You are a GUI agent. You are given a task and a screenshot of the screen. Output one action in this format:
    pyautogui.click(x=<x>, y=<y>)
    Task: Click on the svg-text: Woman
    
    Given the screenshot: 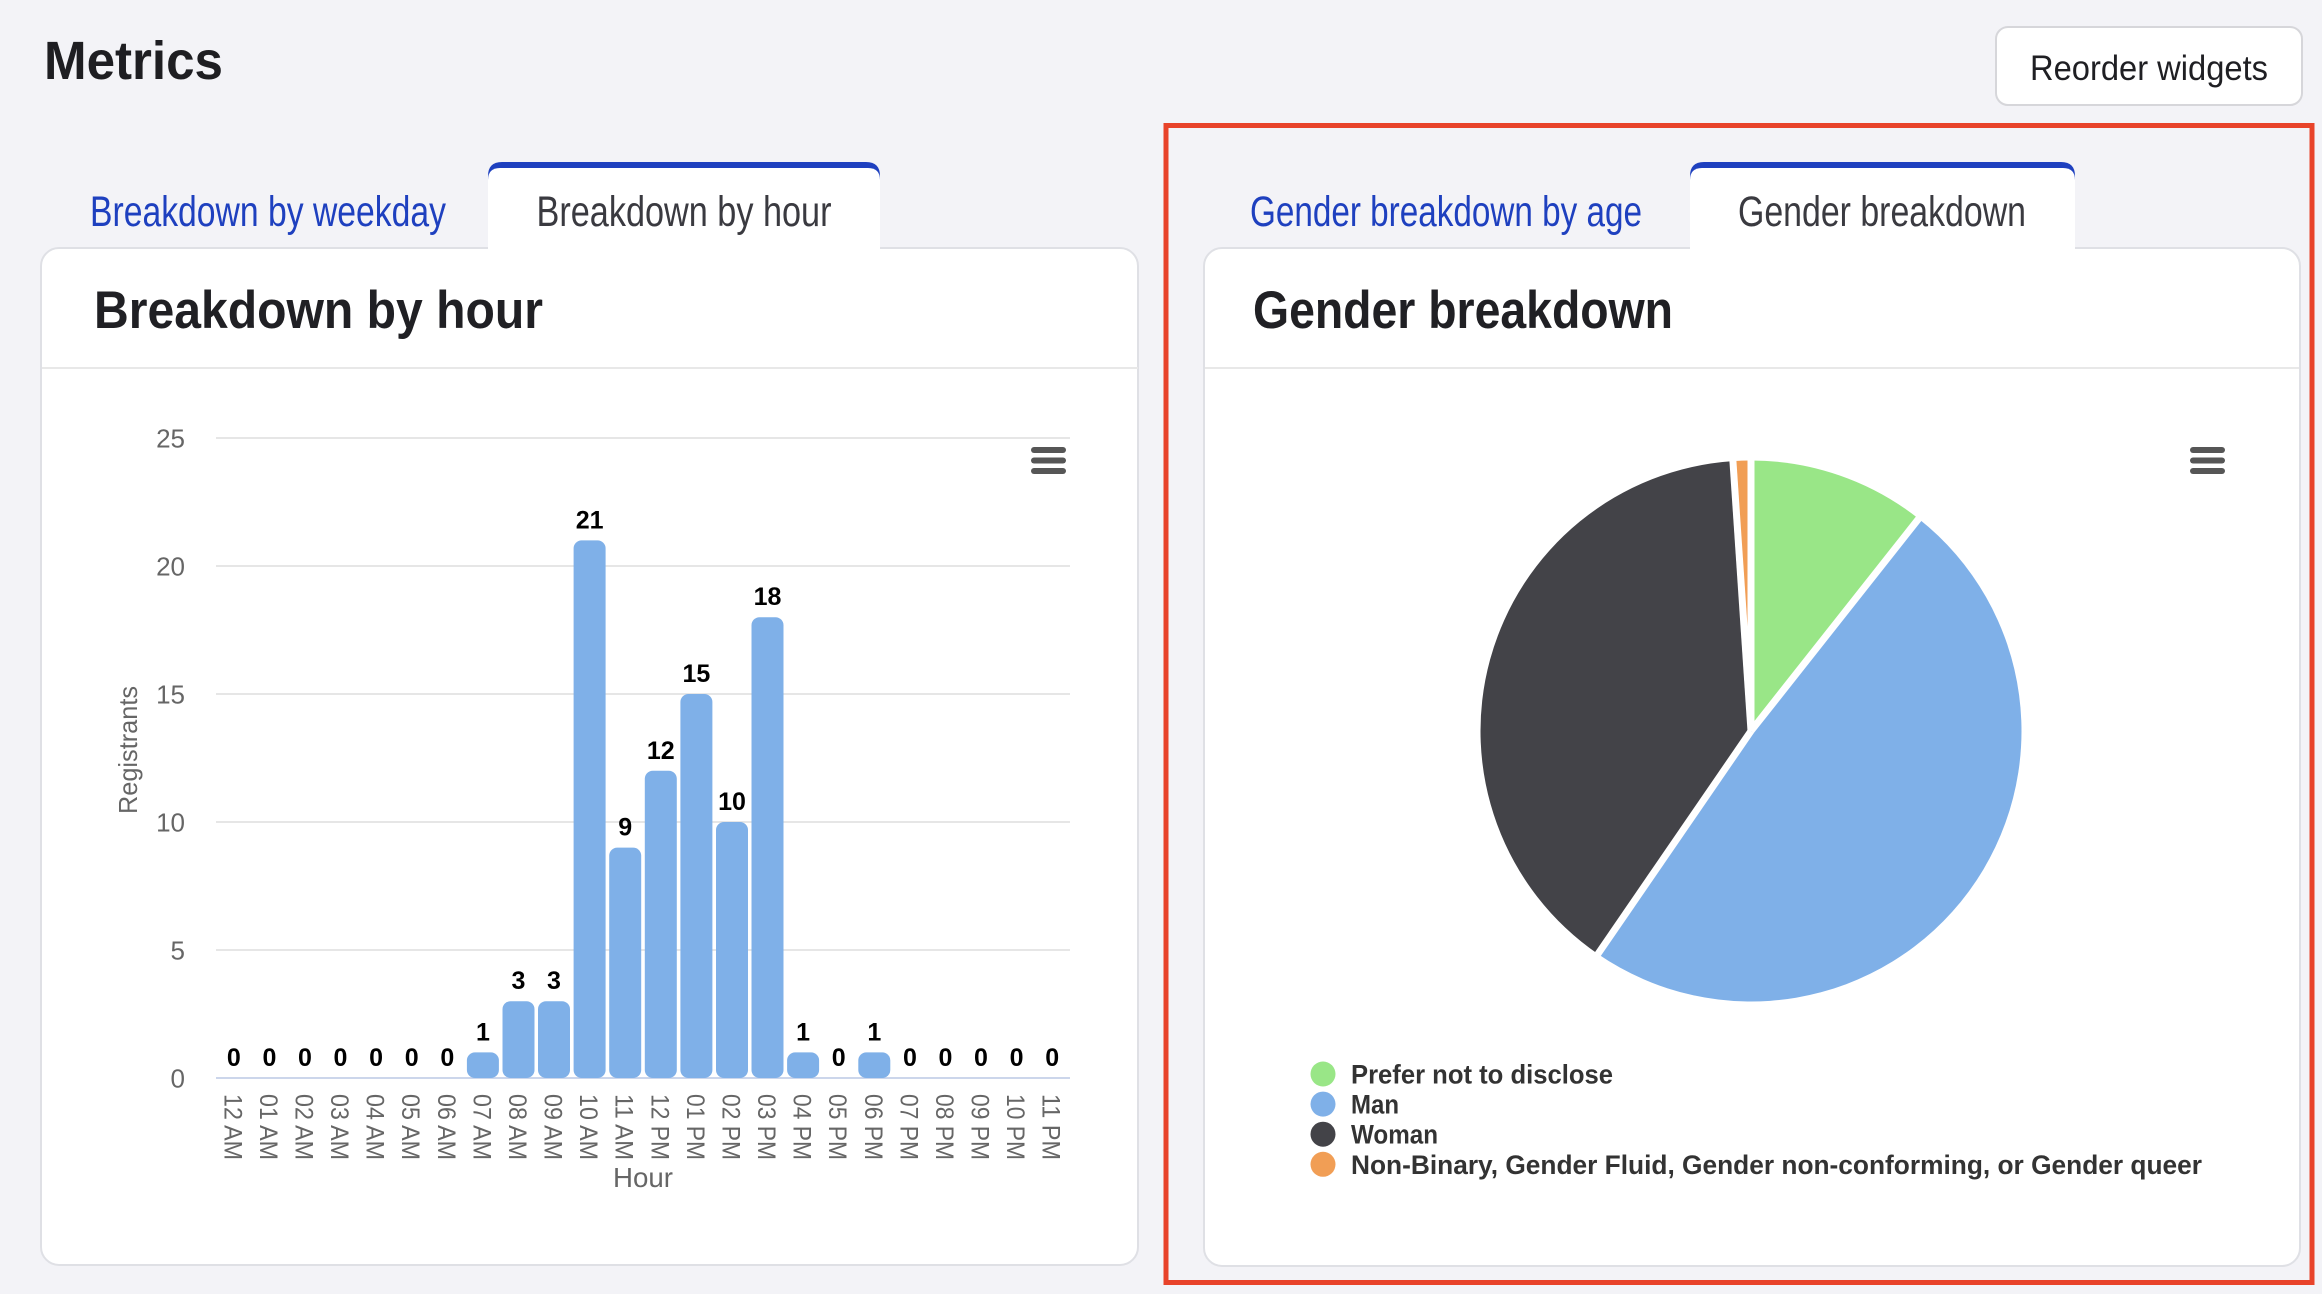 What is the action you would take?
    pyautogui.click(x=1394, y=1135)
    